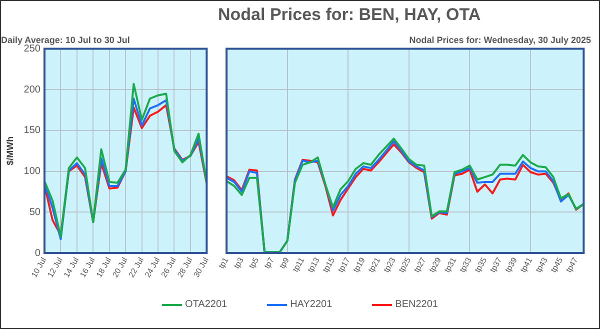 The height and width of the screenshot is (329, 600). What do you see at coordinates (35, 212) in the screenshot?
I see `y-tick-label: 50` at bounding box center [35, 212].